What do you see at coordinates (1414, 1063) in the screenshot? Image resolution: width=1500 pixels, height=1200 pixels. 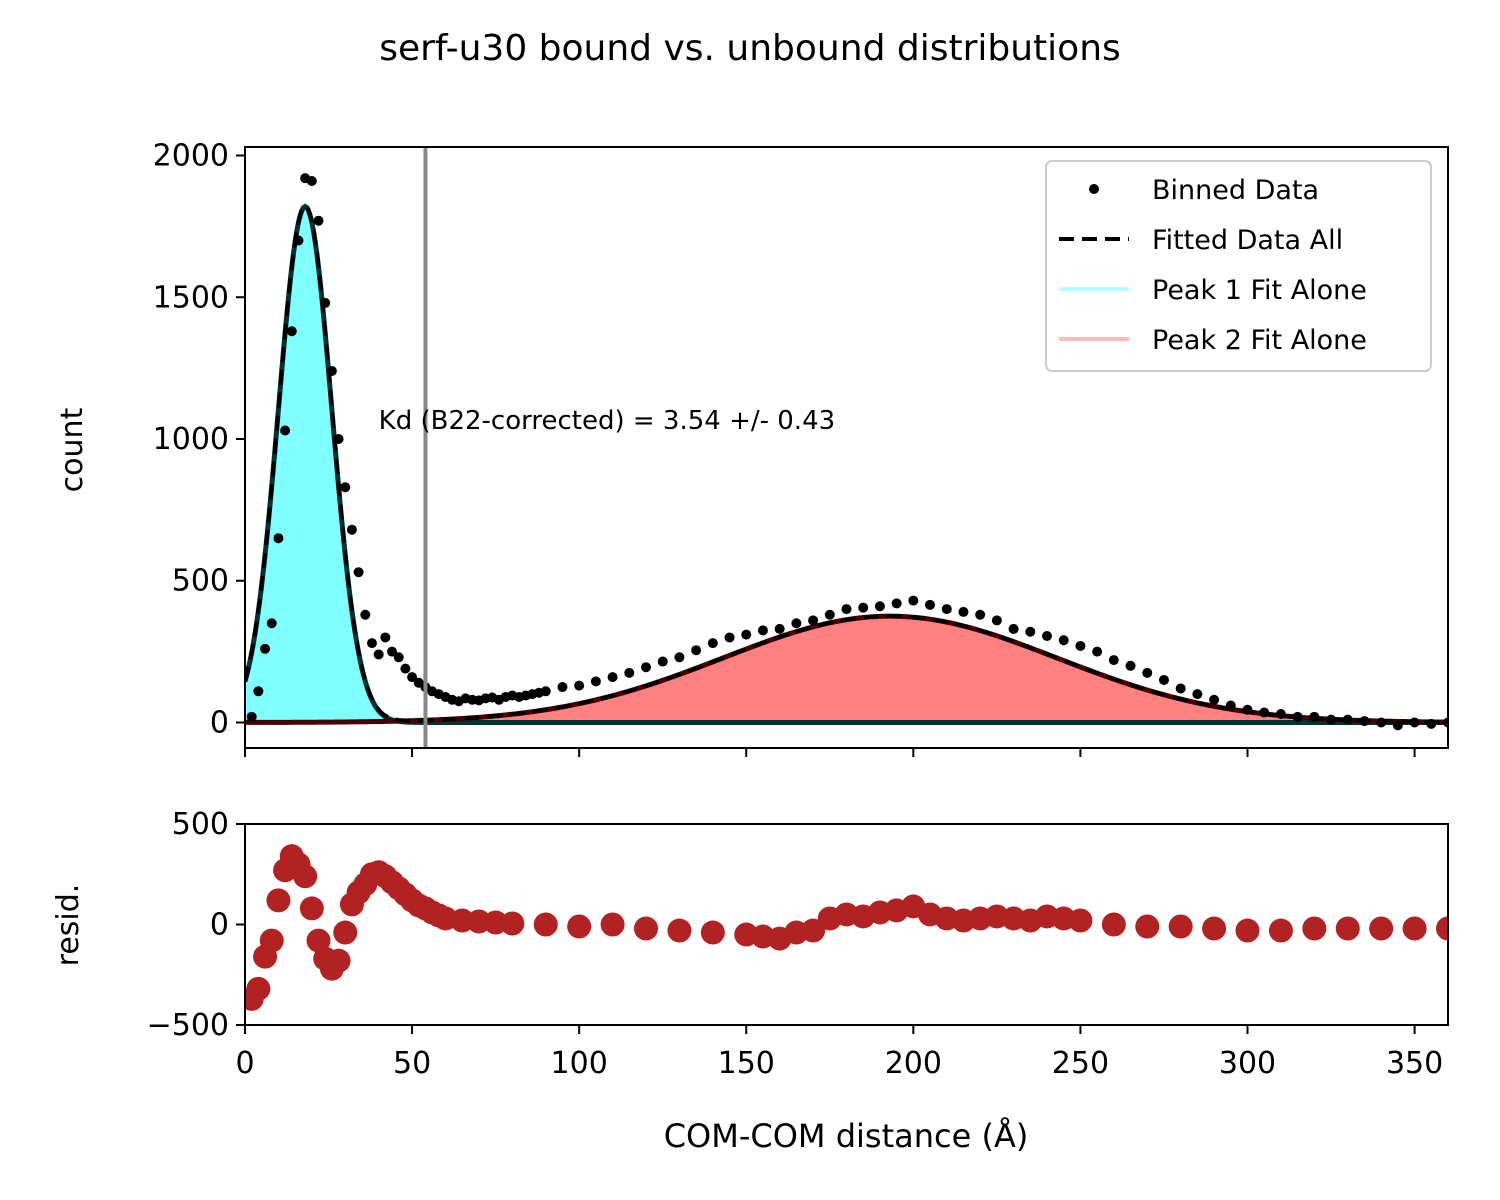 I see `x-tick-label: 350` at bounding box center [1414, 1063].